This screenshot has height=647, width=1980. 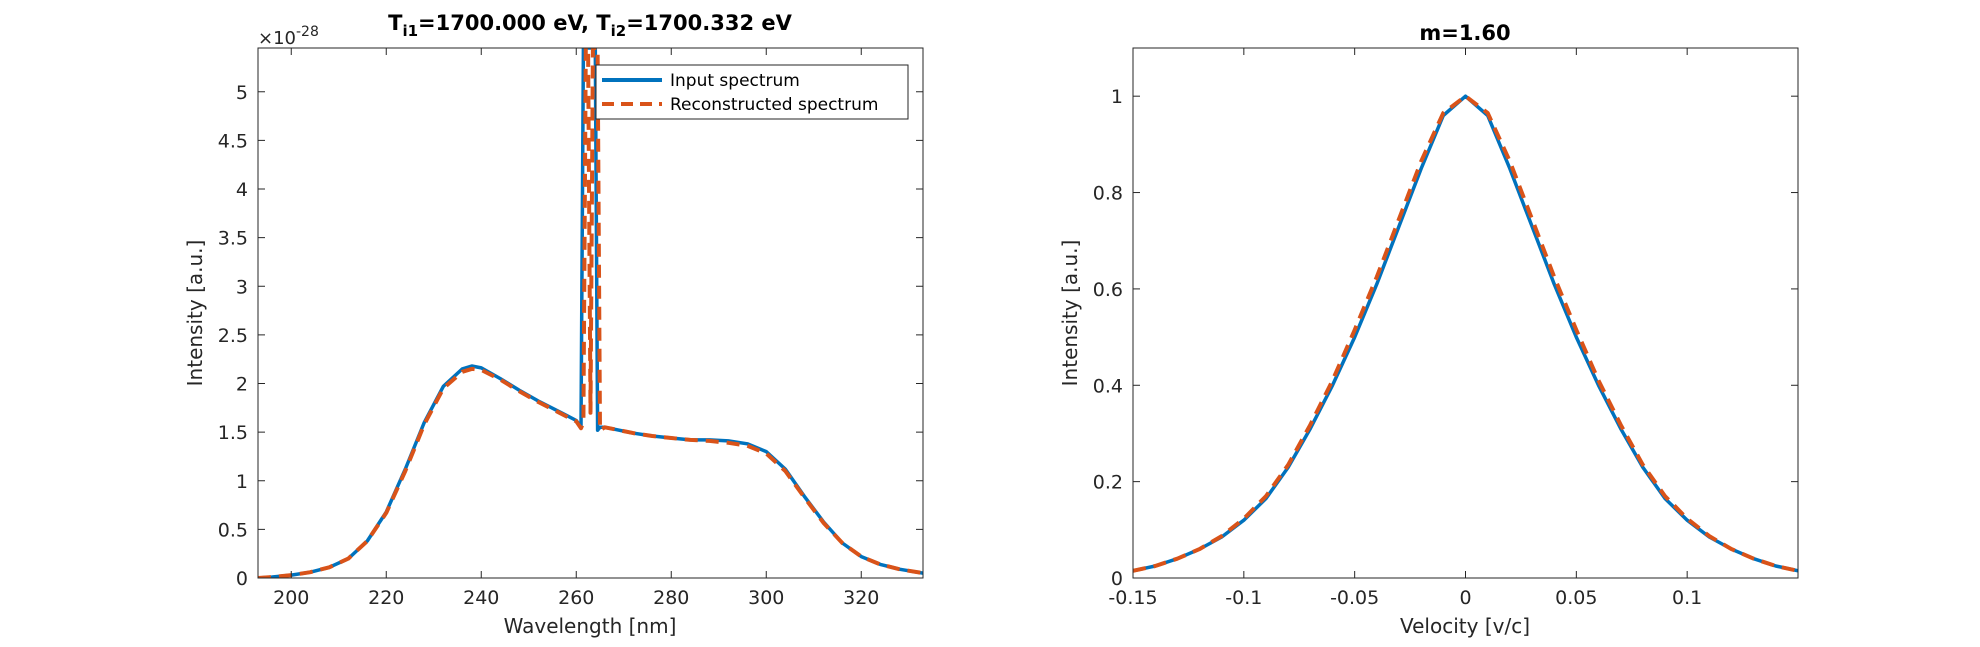 What do you see at coordinates (861, 598) in the screenshot?
I see `x-tick-label: 320` at bounding box center [861, 598].